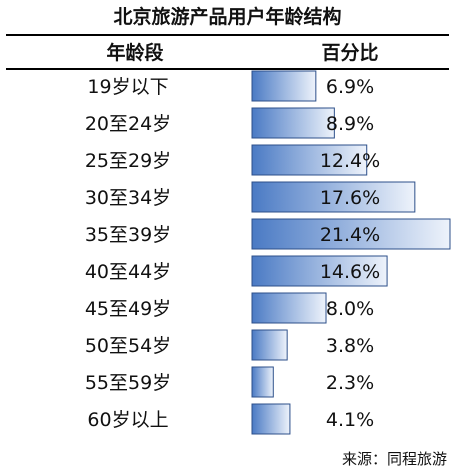  What do you see at coordinates (128, 272) in the screenshot?
I see `category-label: 40至44岁` at bounding box center [128, 272].